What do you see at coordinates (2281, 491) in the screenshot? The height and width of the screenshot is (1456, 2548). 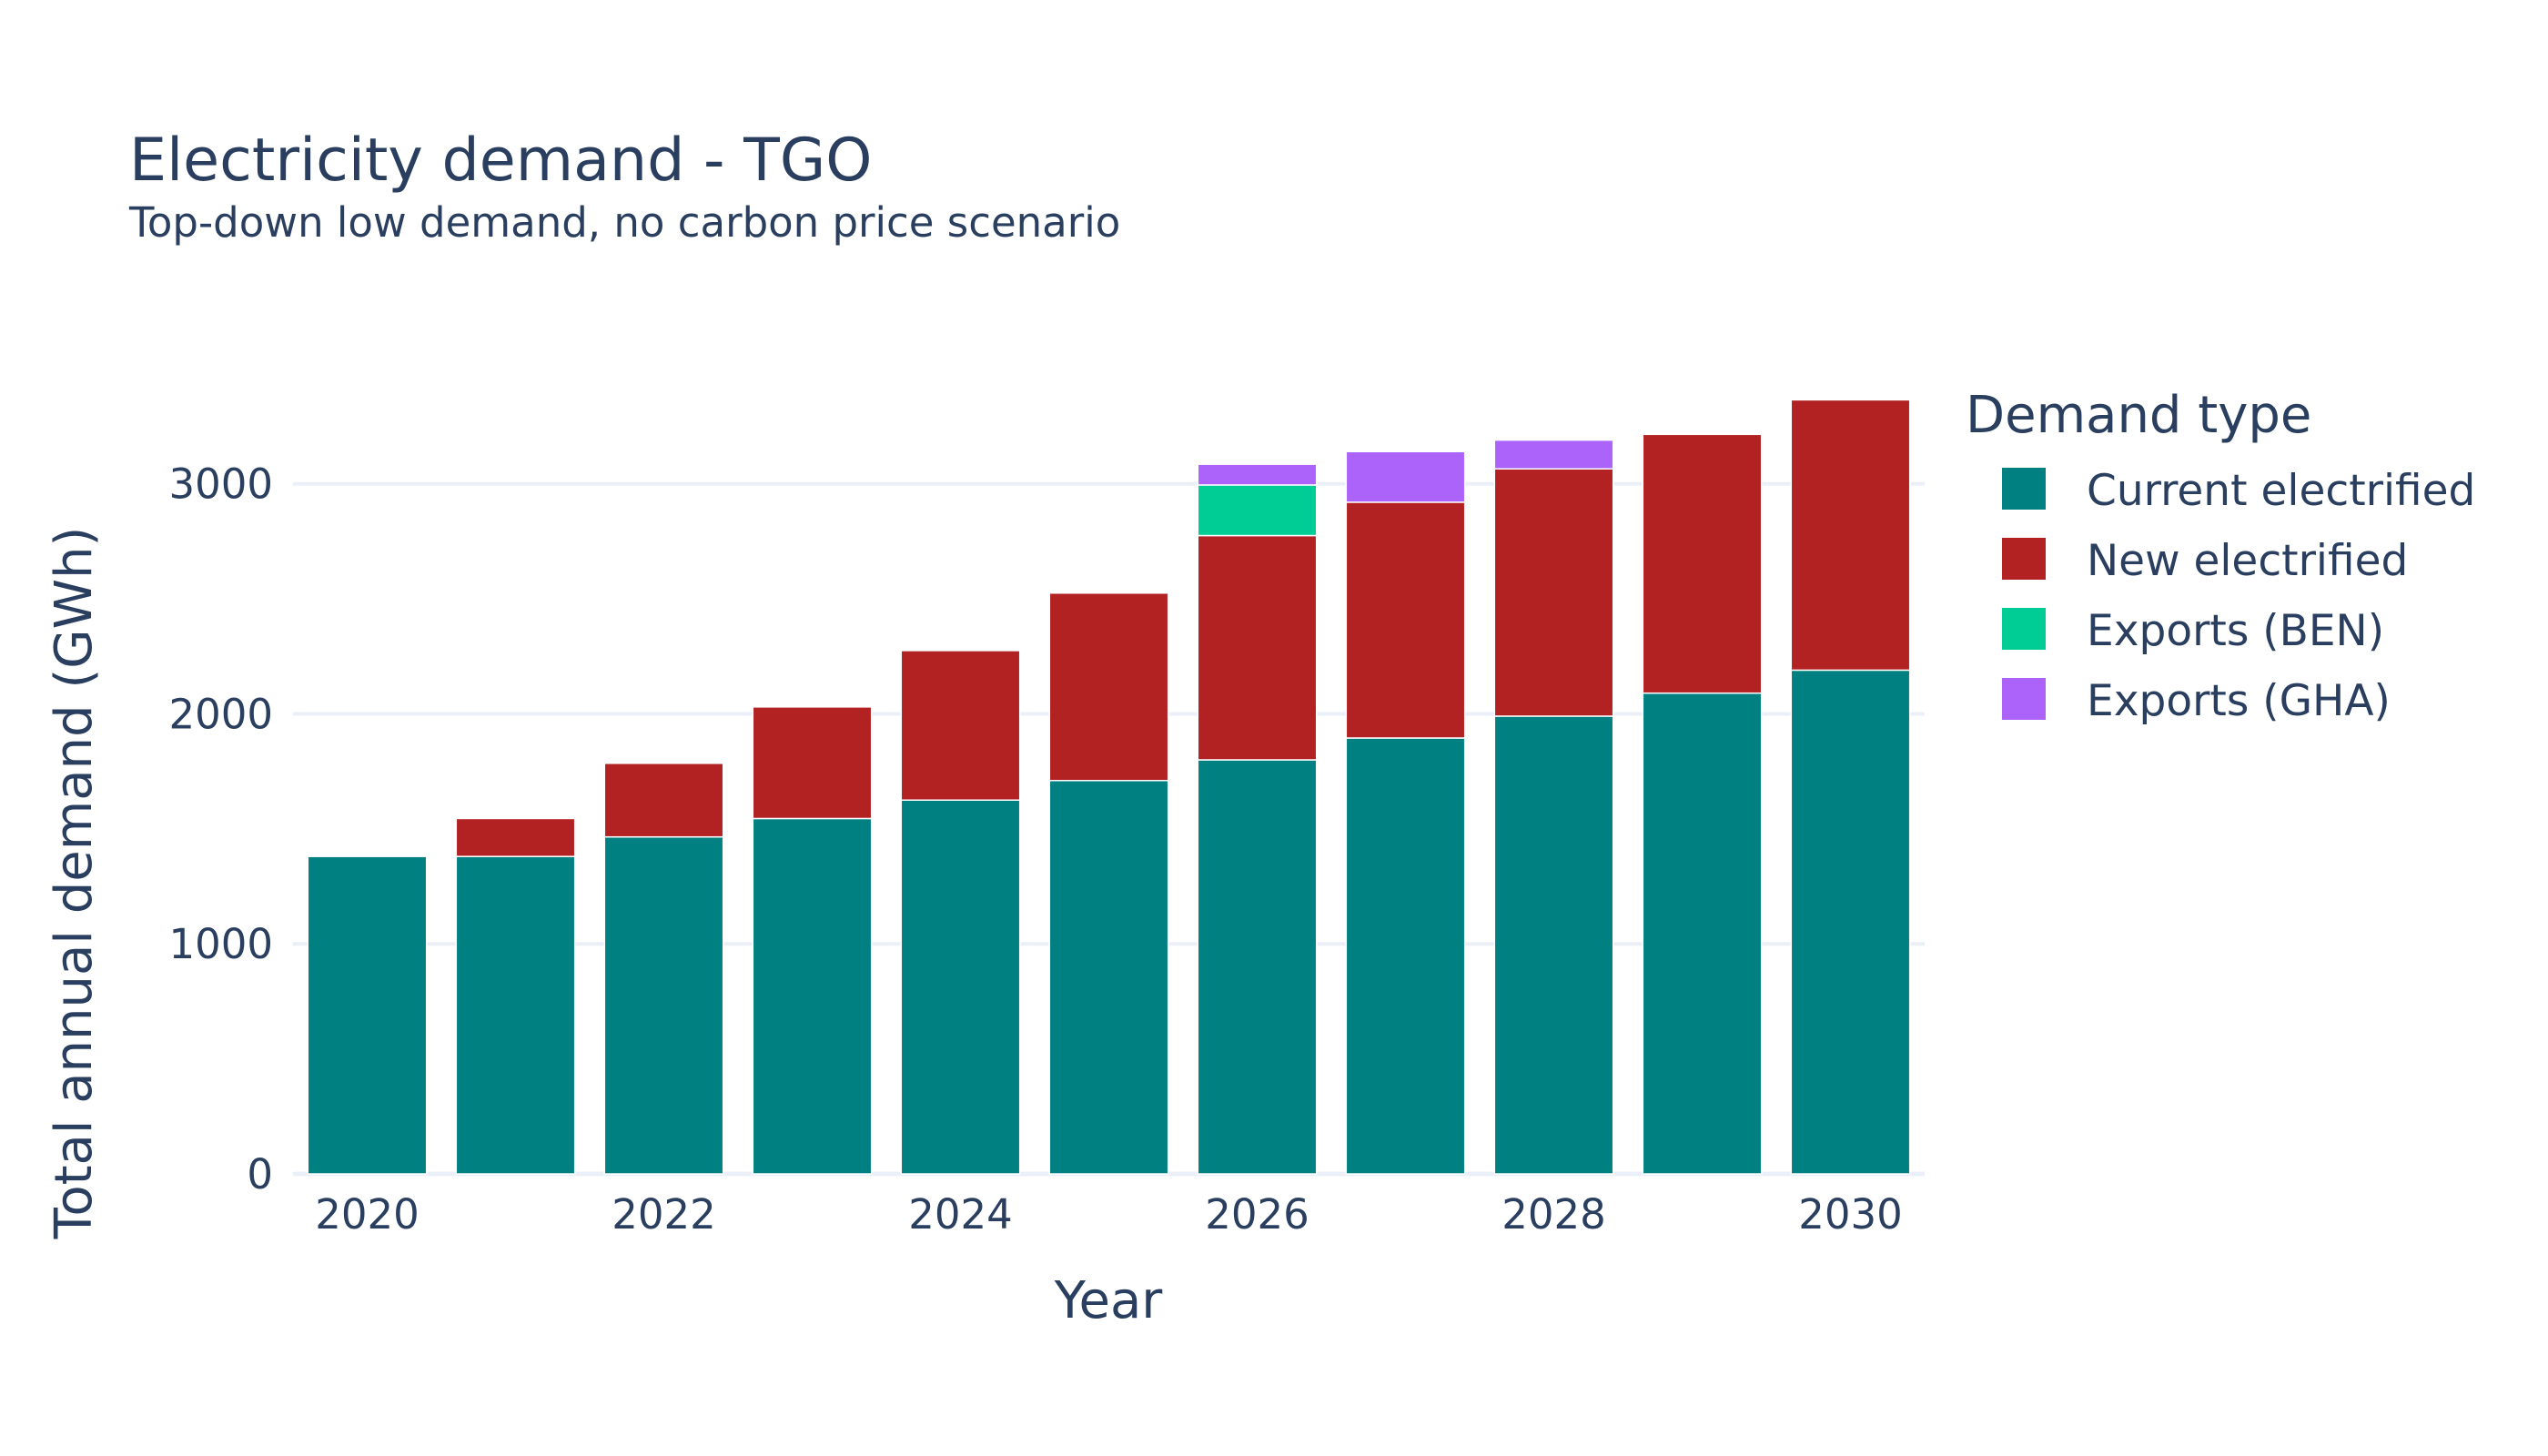 I see `legend-label-current-electrified: Current electrified` at bounding box center [2281, 491].